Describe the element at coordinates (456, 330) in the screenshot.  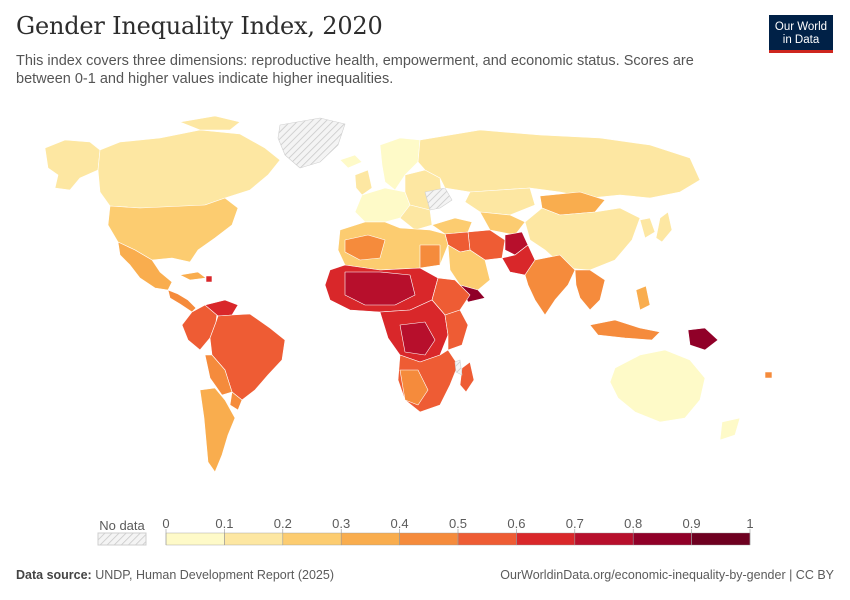
I see `region-east-africa` at that location.